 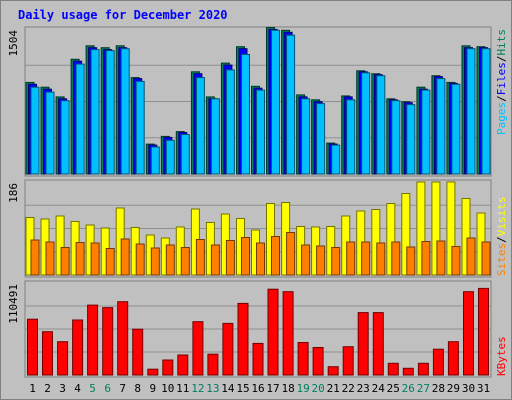 What do you see at coordinates (228, 388) in the screenshot?
I see `x-tick-label-14: 14` at bounding box center [228, 388].